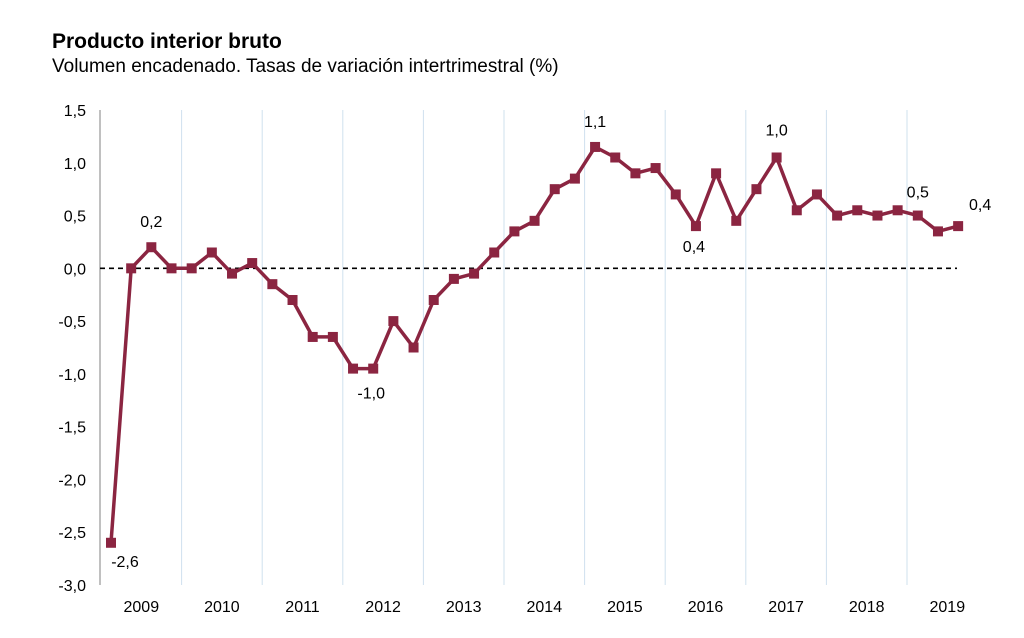 The width and height of the screenshot is (1024, 638). Describe the element at coordinates (625, 607) in the screenshot. I see `x-tick-label: 2015` at that location.